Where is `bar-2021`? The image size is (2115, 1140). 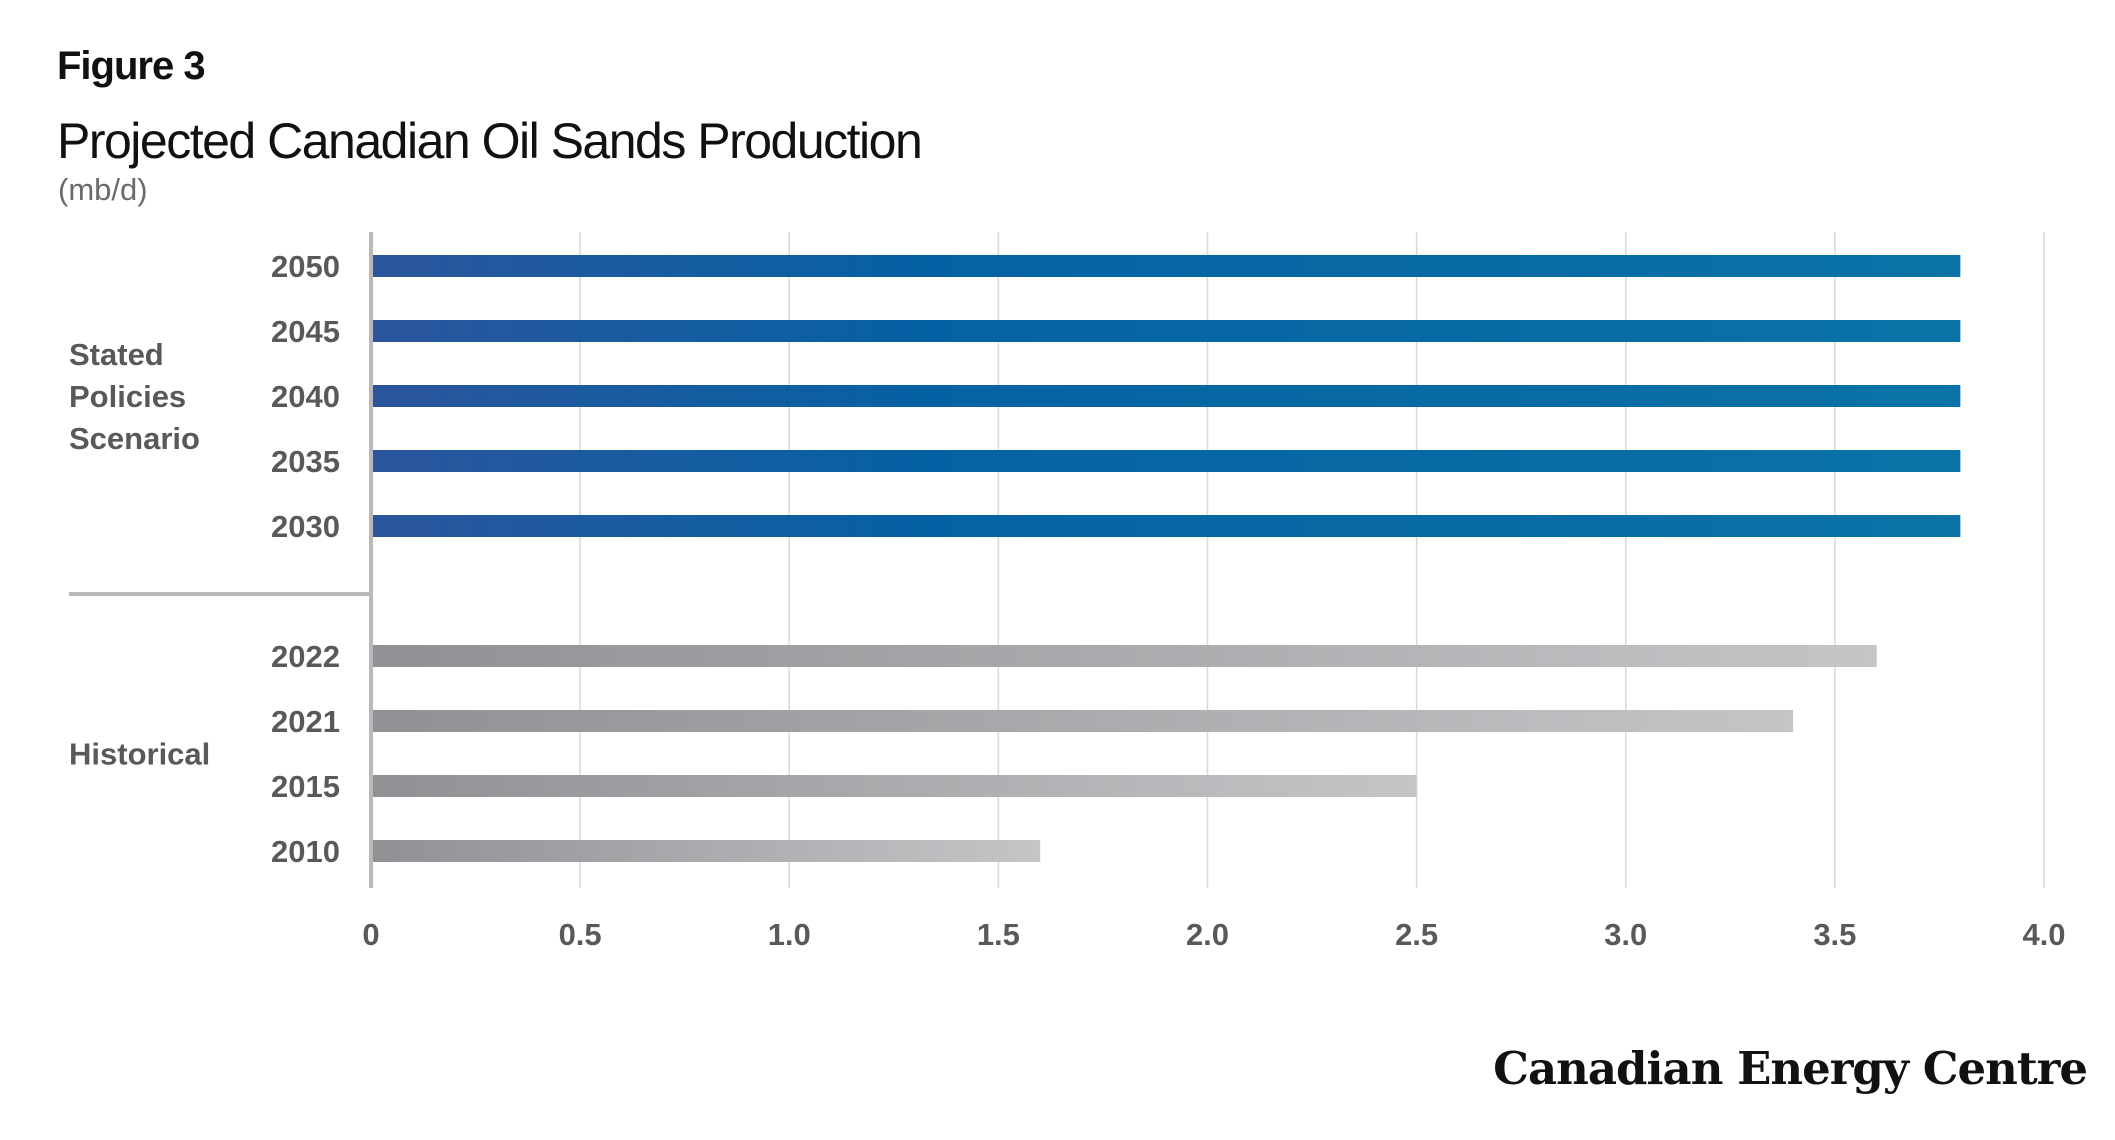
bar-2021 is located at coordinates (1083, 721).